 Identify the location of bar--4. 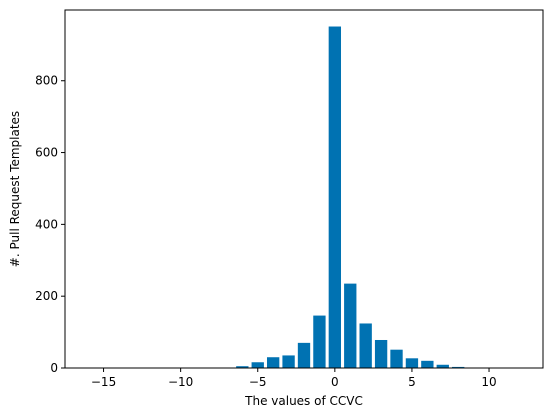
(273, 362).